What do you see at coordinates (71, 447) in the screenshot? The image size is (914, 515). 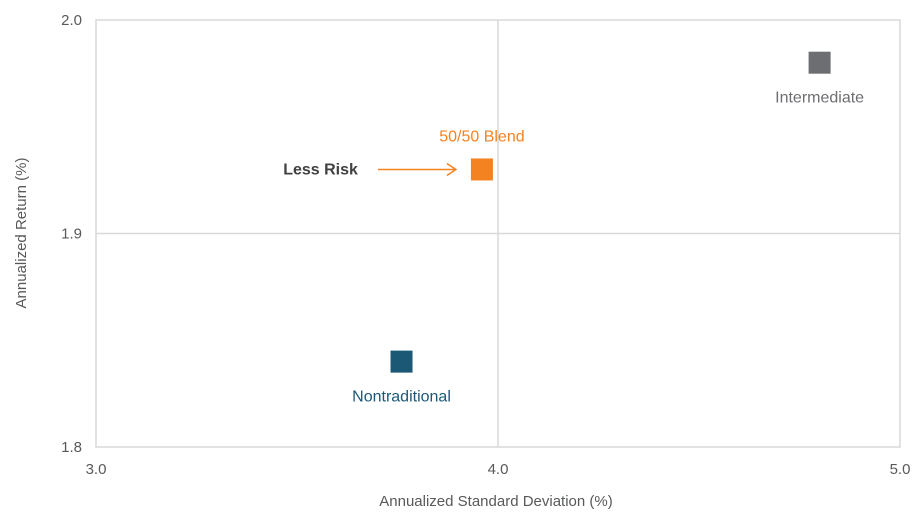 I see `y-tick-label: 1.8` at bounding box center [71, 447].